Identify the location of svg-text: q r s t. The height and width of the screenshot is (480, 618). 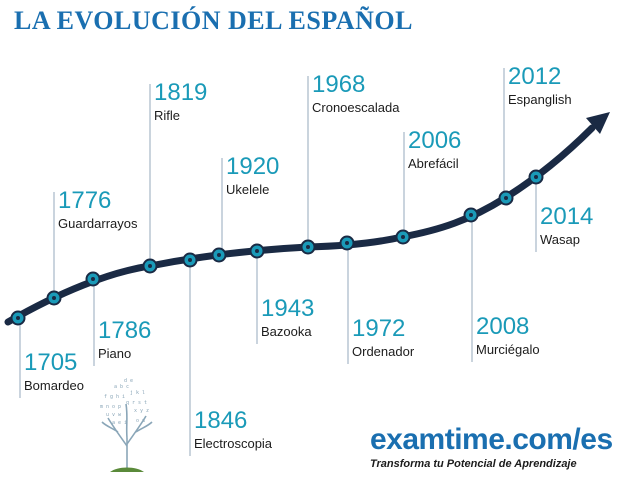
(136, 403).